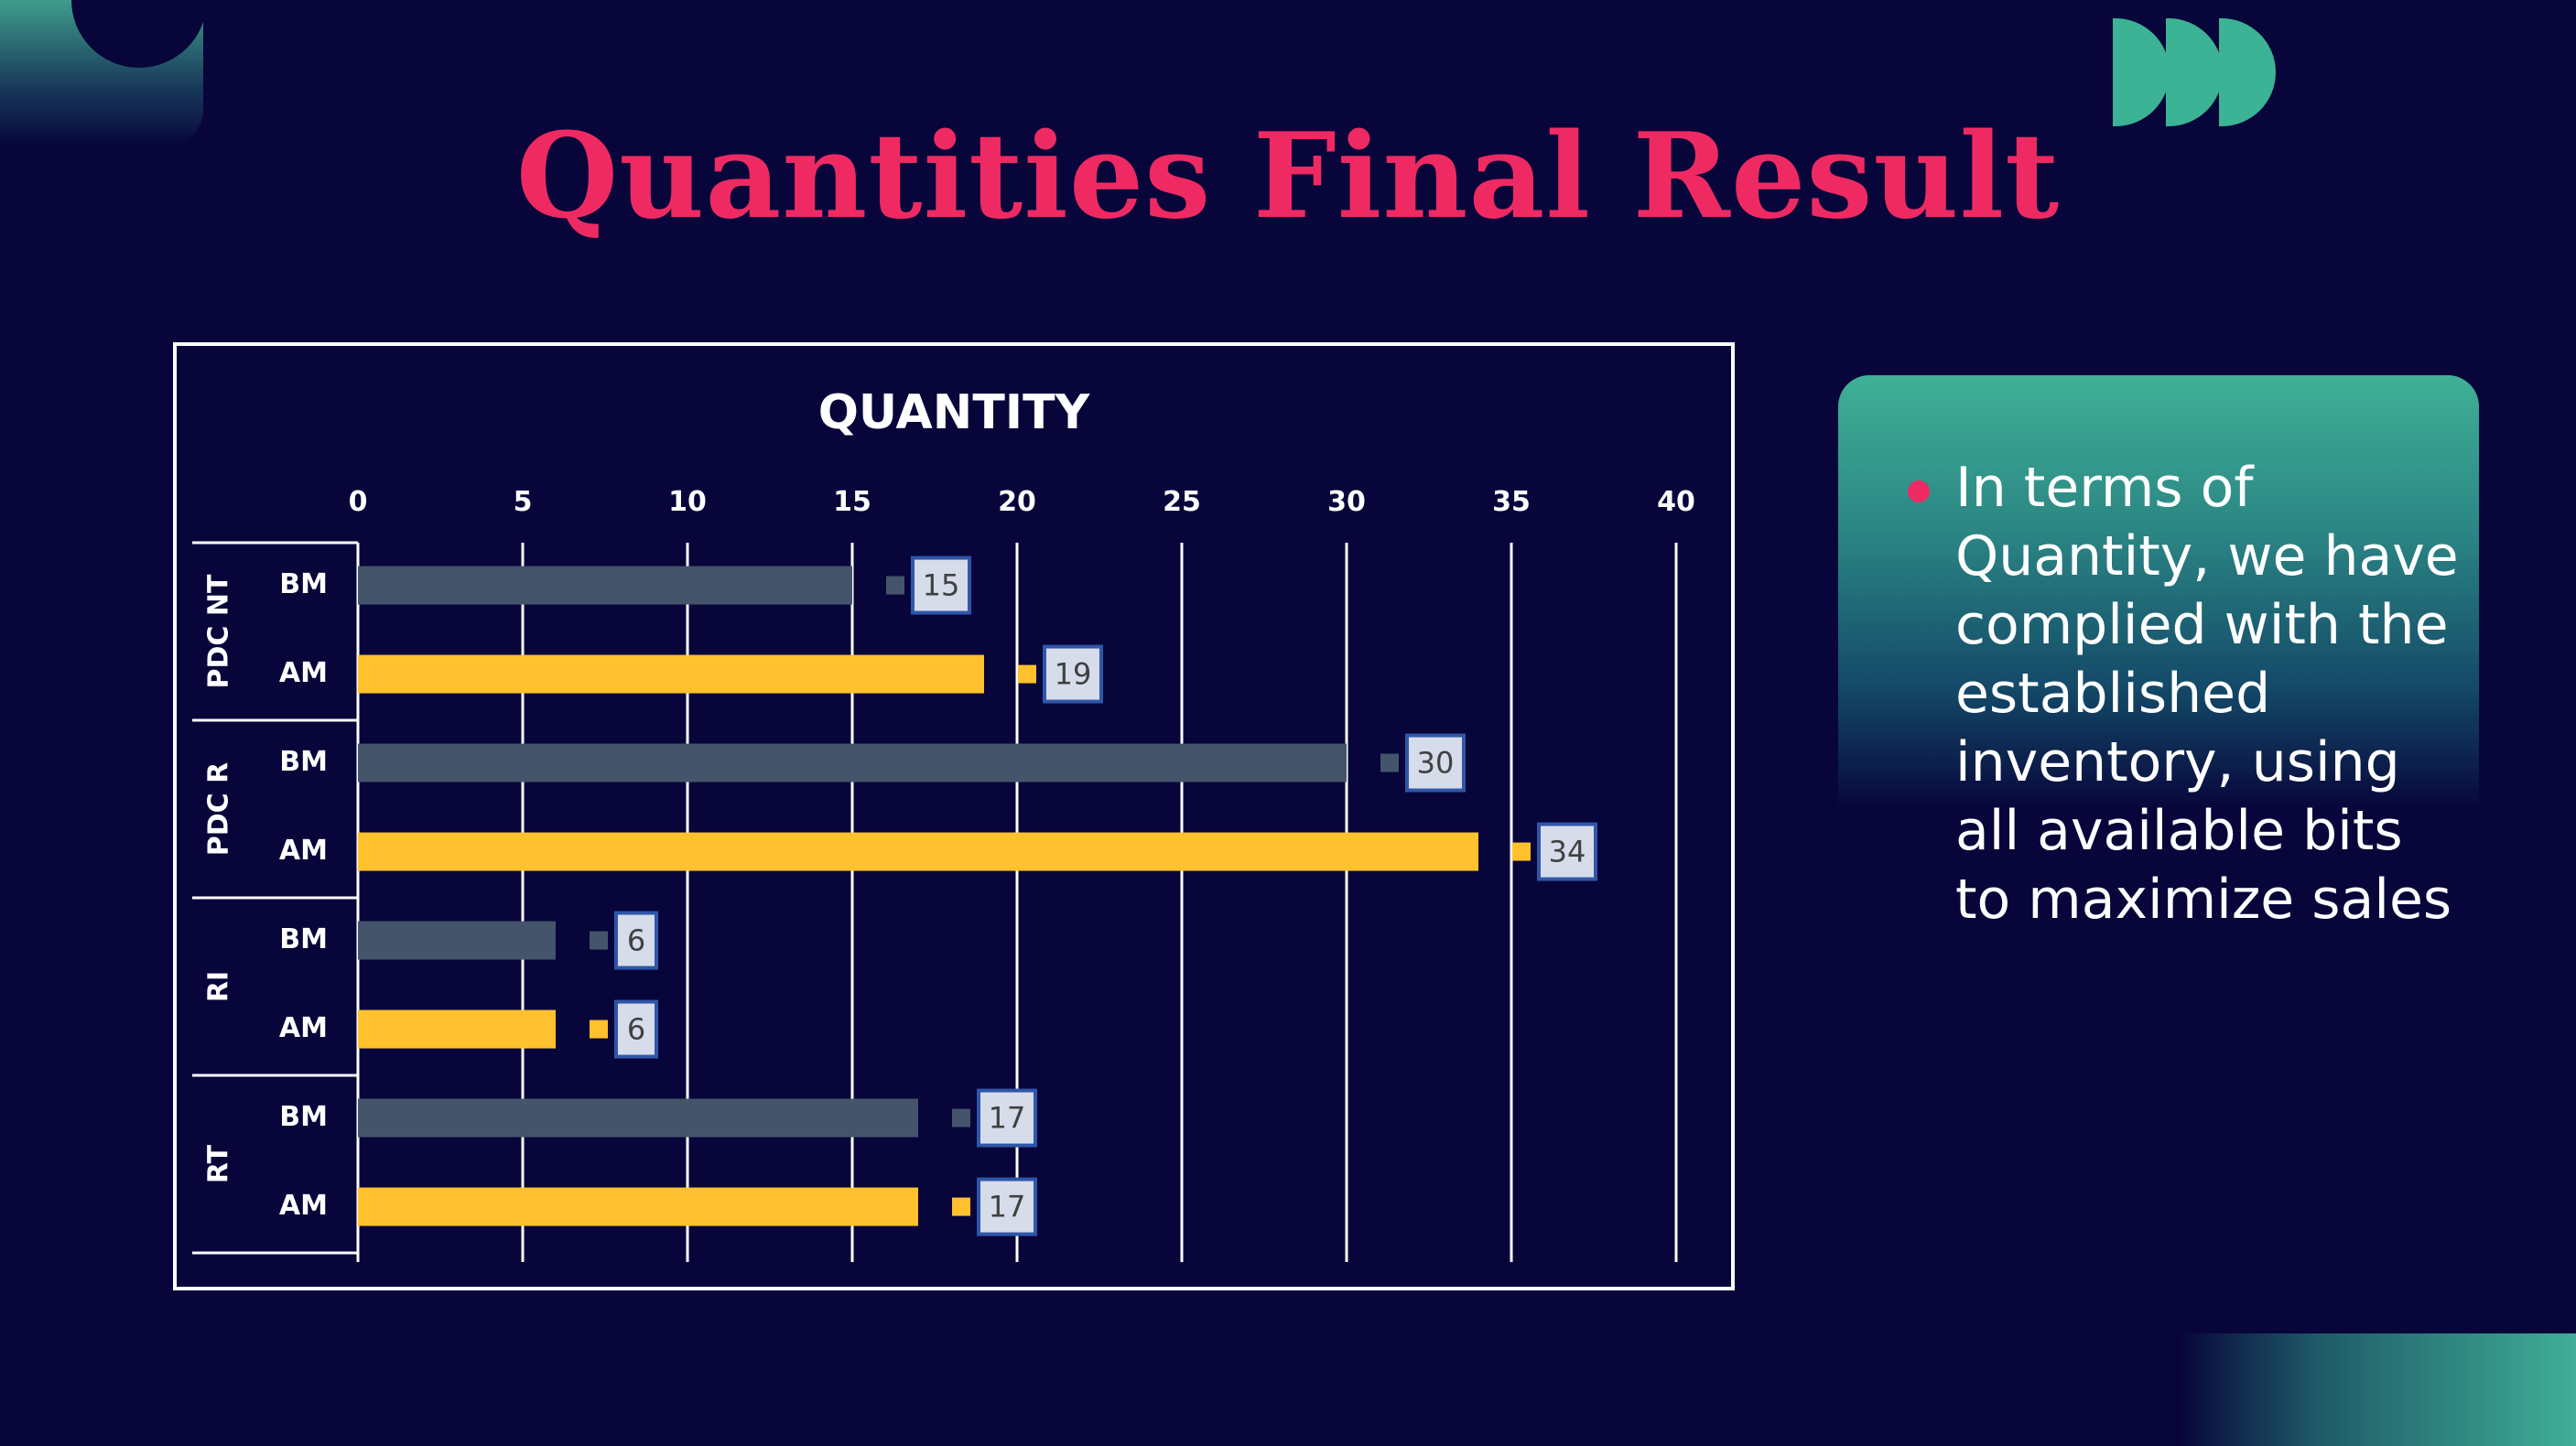 This screenshot has height=1446, width=2576. I want to click on slide-title: Quantities Final Result, so click(1288, 176).